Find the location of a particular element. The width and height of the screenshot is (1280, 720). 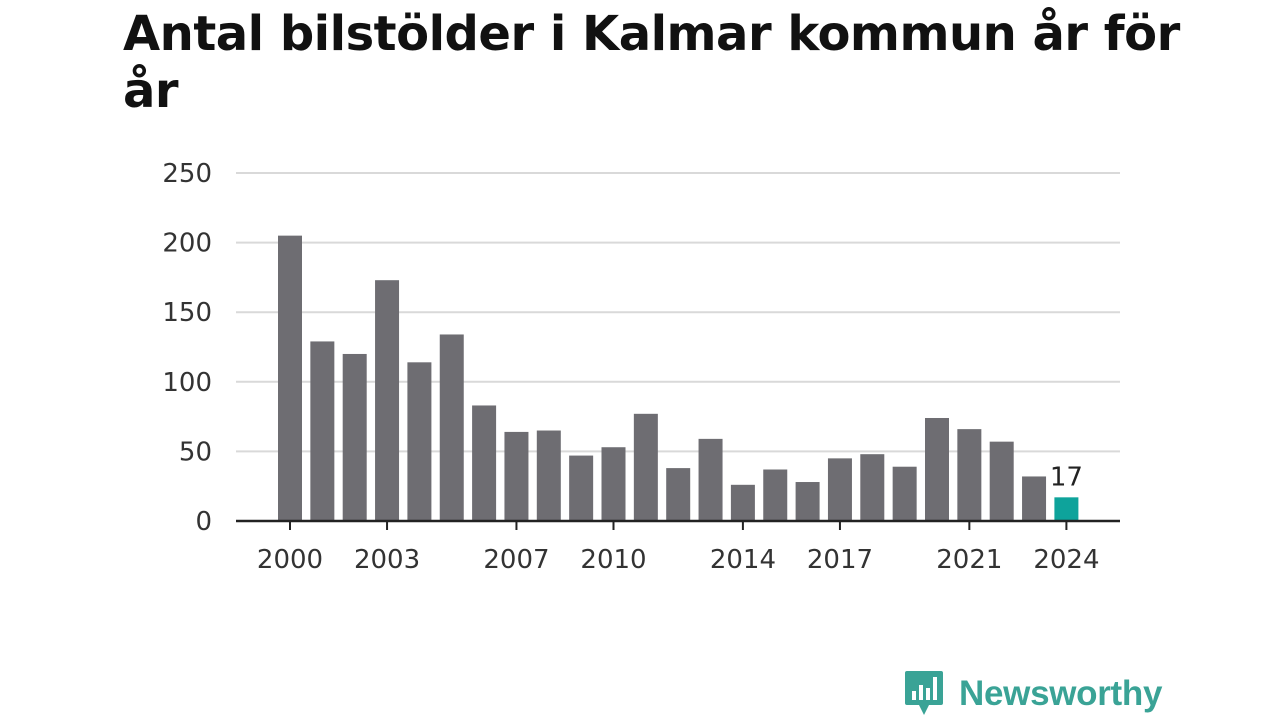

bar-2013 is located at coordinates (710, 479).